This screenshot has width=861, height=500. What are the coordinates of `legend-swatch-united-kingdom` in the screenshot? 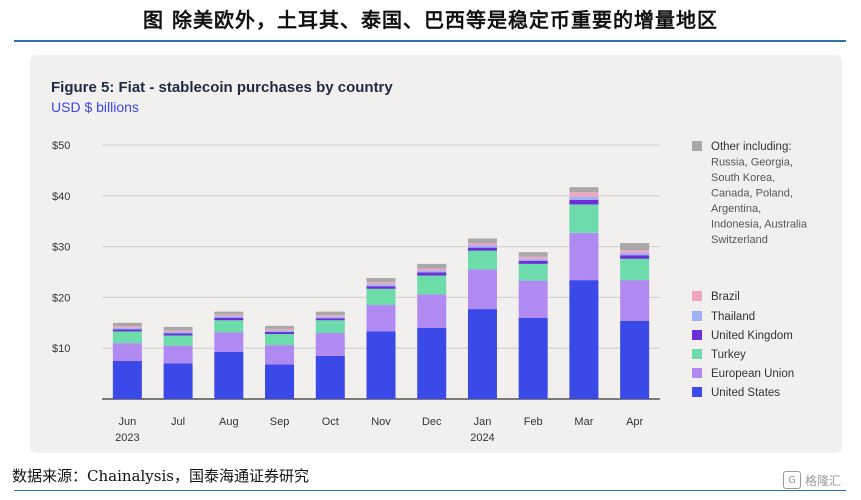 It's located at (697, 335).